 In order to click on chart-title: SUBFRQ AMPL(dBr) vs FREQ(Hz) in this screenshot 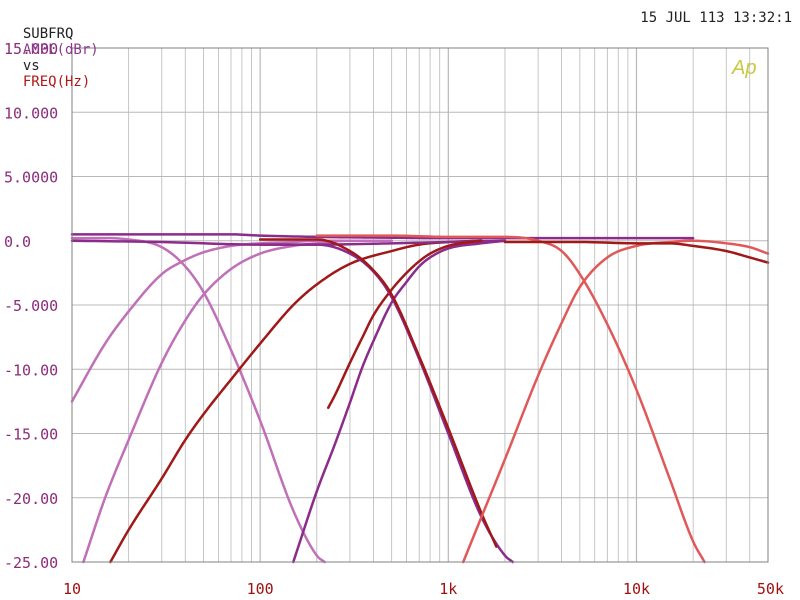, I will do `click(52, 50)`.